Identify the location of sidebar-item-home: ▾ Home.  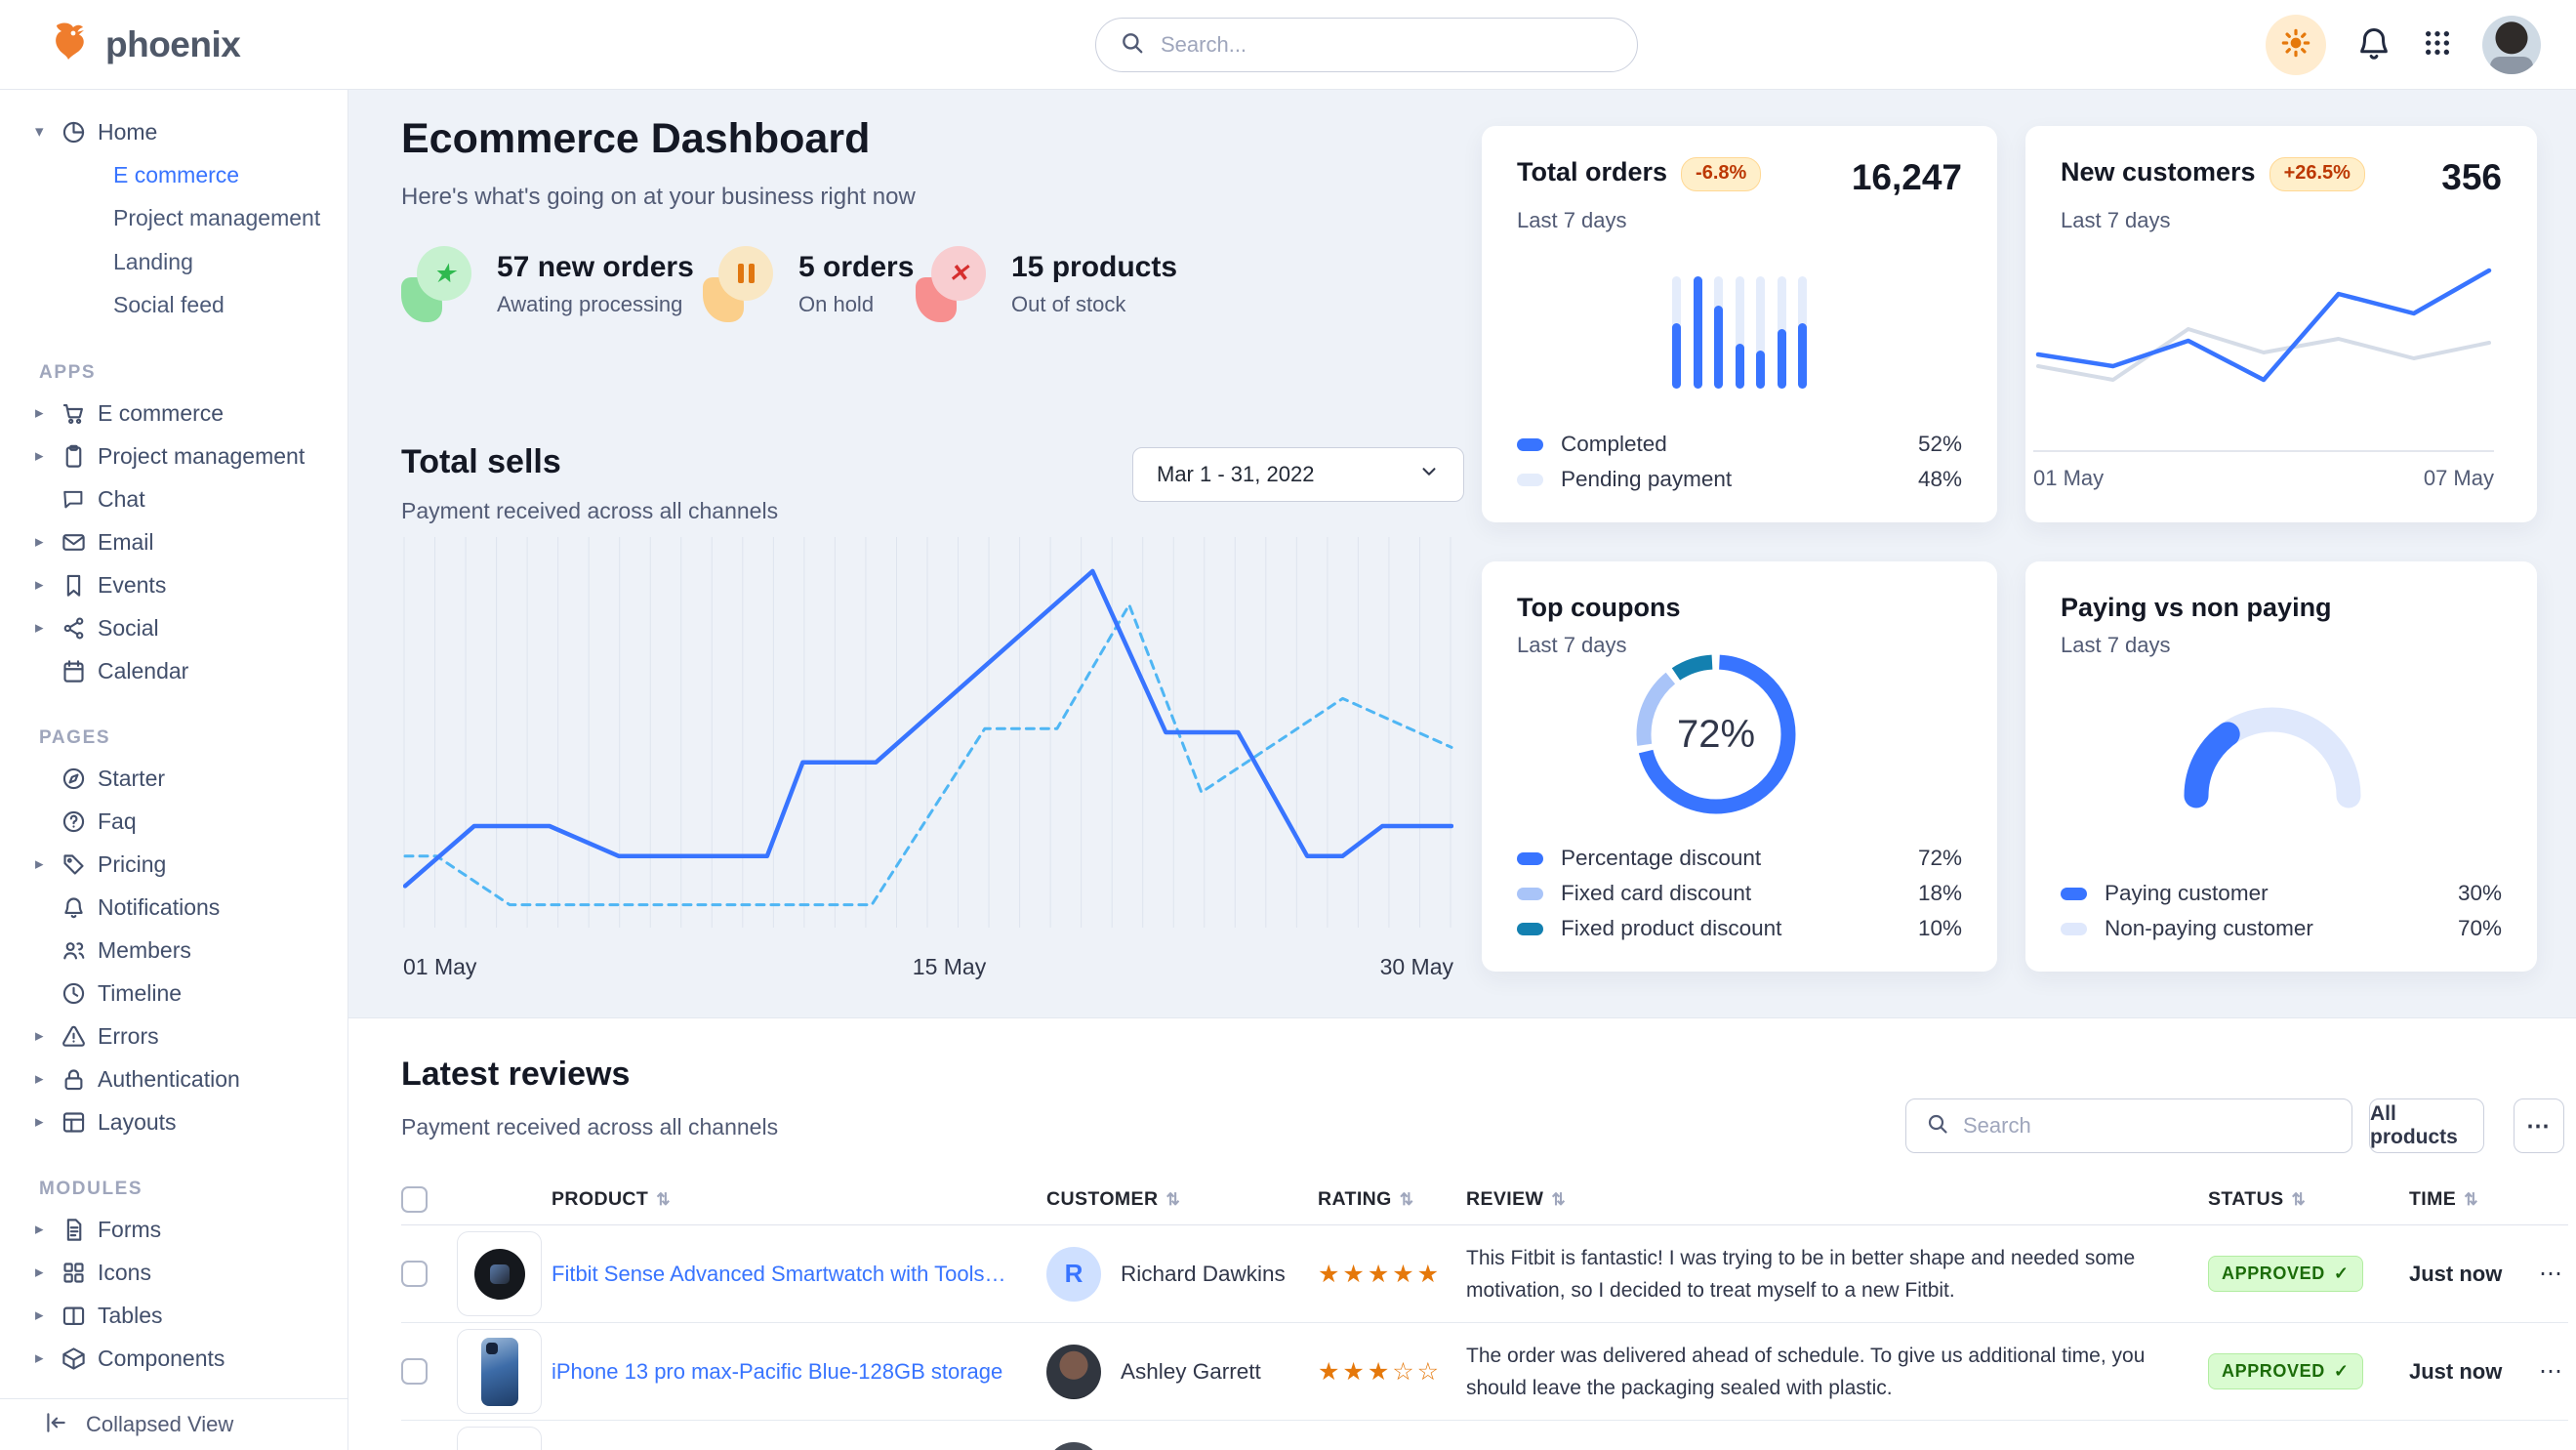
(174, 131).